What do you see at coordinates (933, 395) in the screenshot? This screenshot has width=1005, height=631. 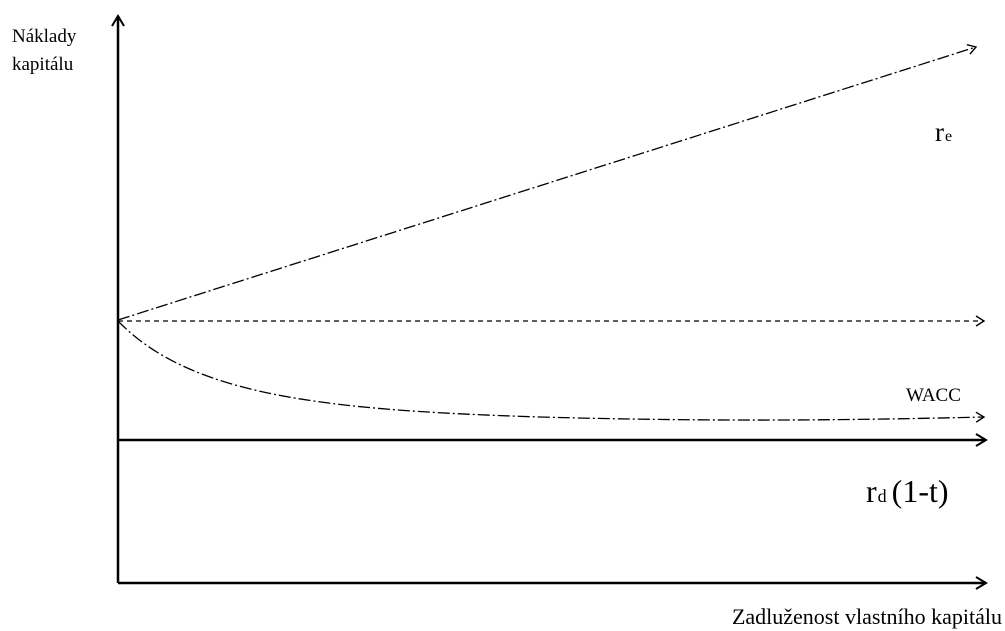 I see `wacc-label: WACC` at bounding box center [933, 395].